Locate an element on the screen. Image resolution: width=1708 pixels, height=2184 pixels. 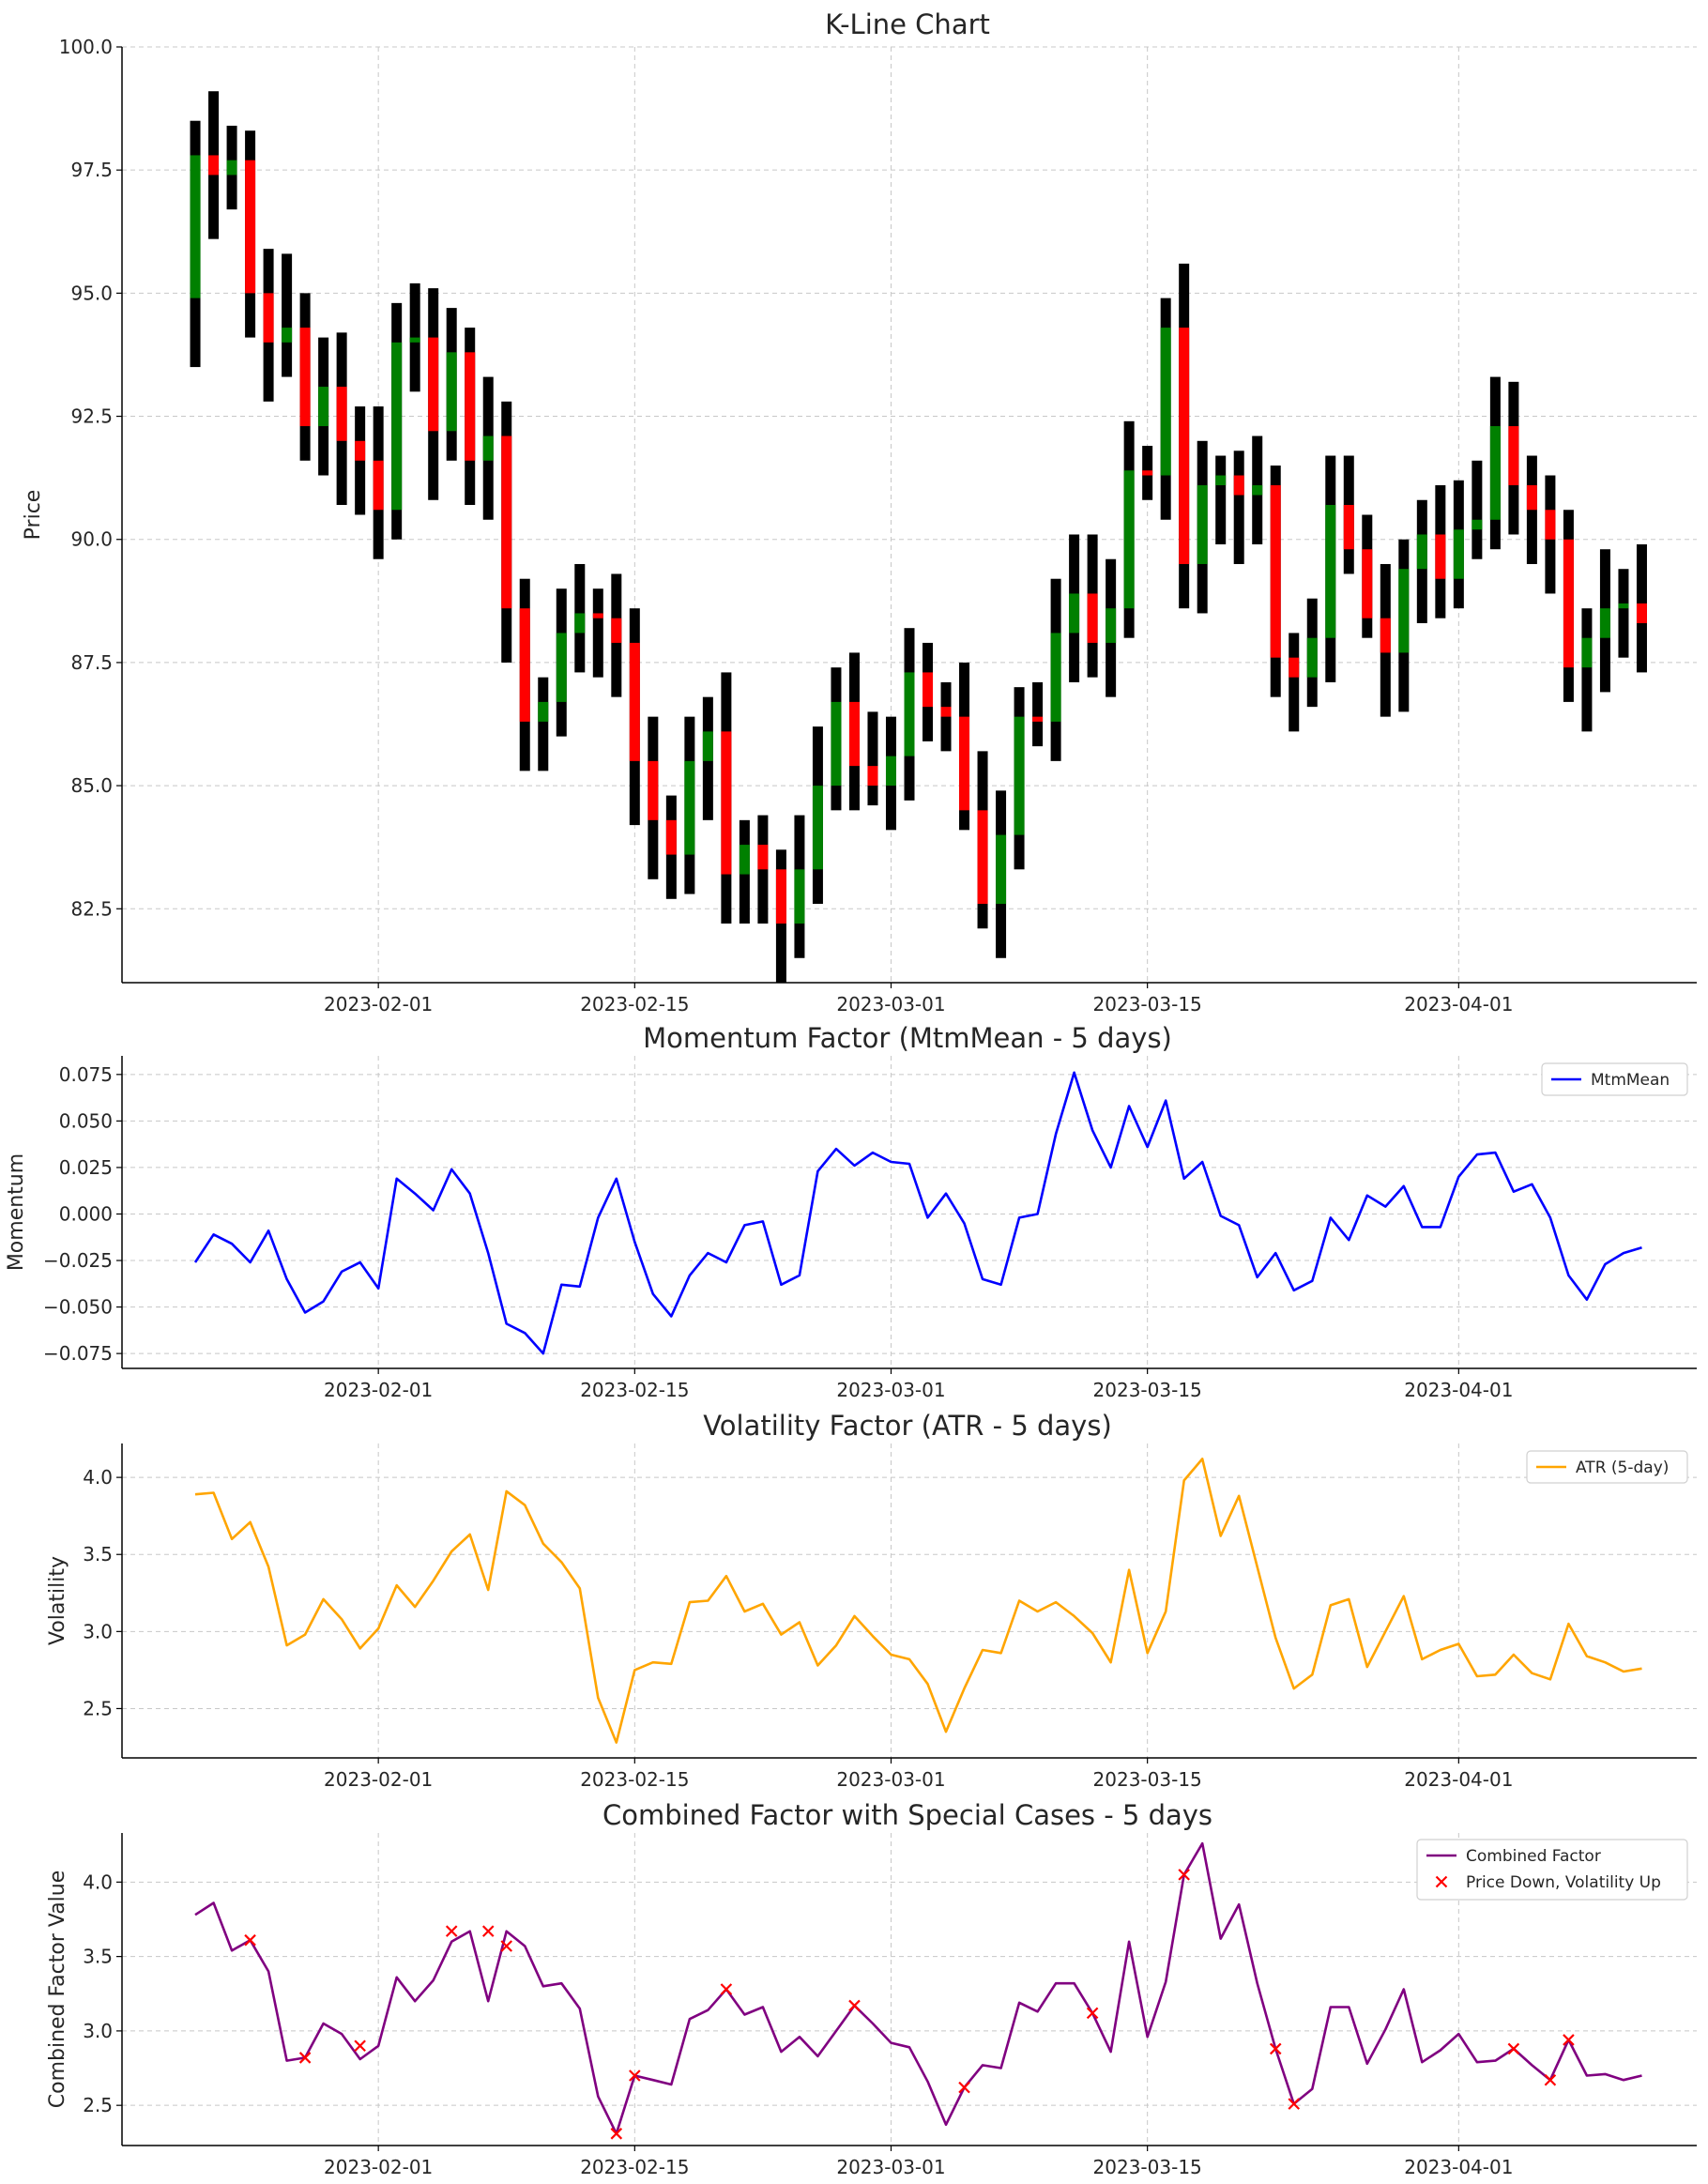
legend-item: ATR (5-day) is located at coordinates (1603, 1468).